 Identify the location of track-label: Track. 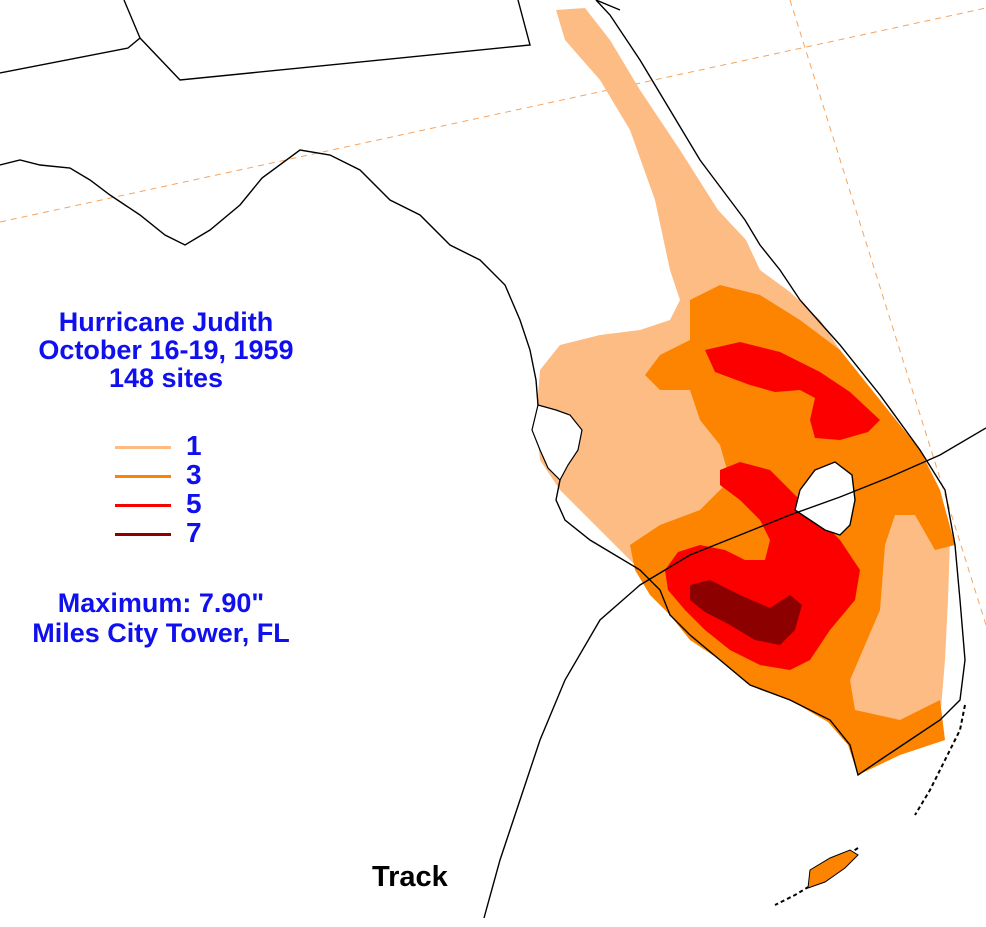
(410, 877).